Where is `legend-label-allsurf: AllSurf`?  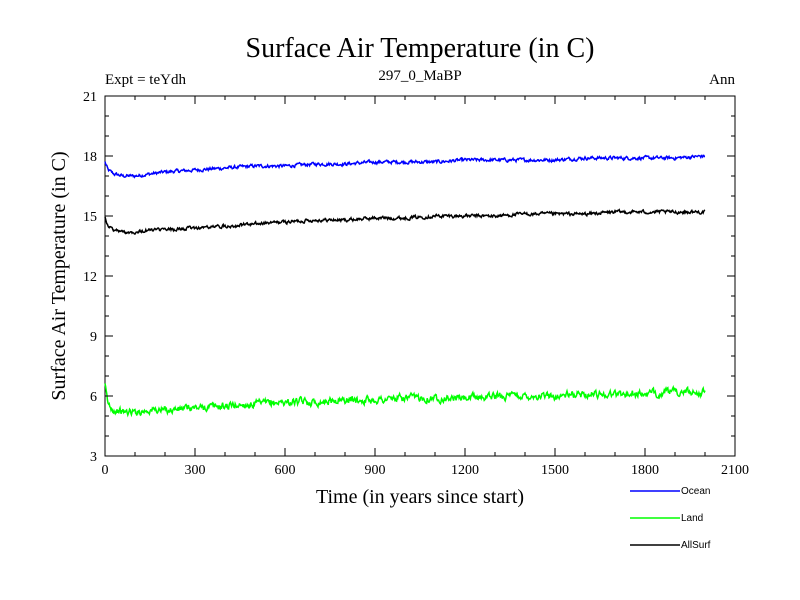 legend-label-allsurf: AllSurf is located at coordinates (696, 545).